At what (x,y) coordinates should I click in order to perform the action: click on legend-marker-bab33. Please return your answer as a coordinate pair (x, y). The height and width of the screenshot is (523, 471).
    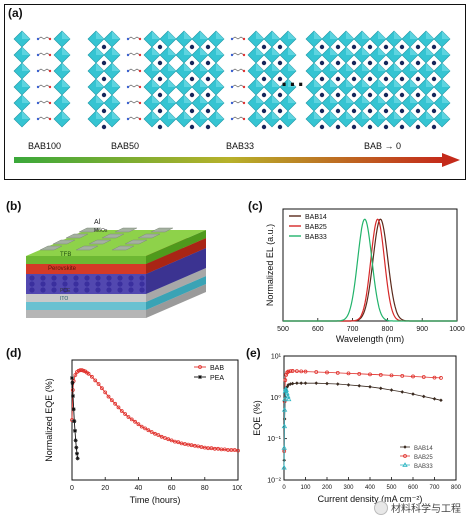
    Looking at the image, I should click on (405, 464).